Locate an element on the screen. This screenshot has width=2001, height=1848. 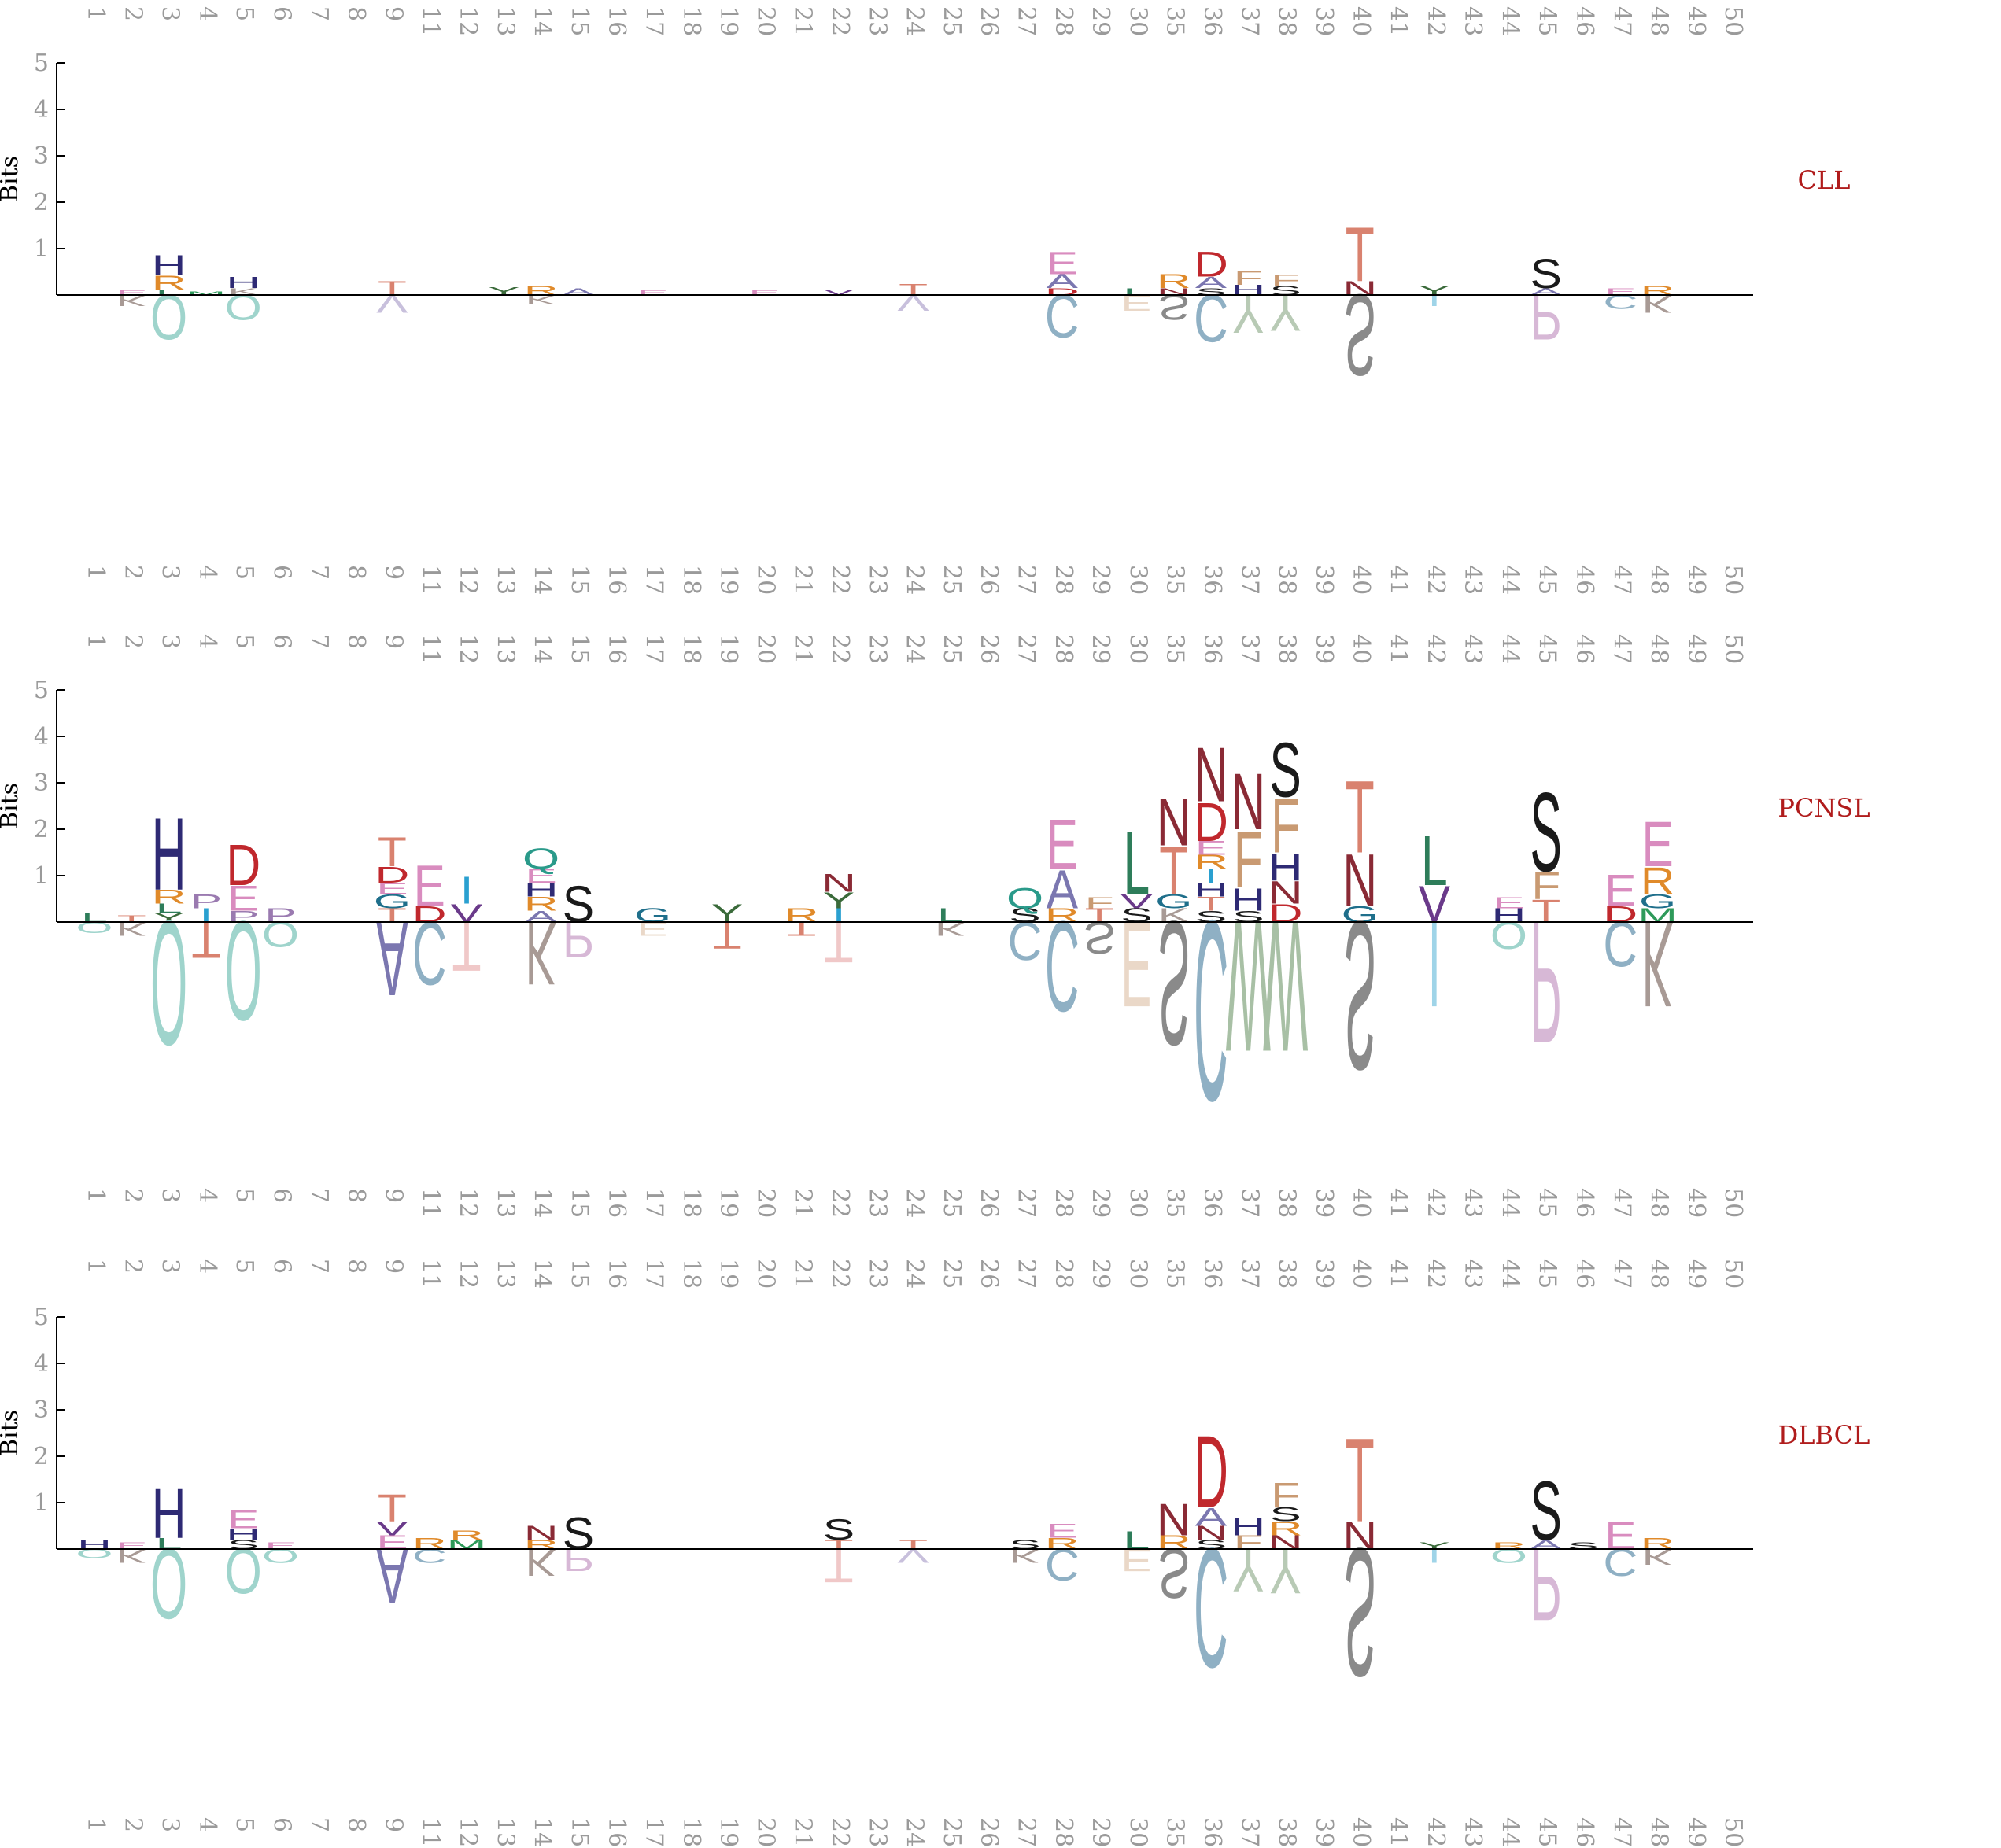
position-label: 7 is located at coordinates (319, 572).